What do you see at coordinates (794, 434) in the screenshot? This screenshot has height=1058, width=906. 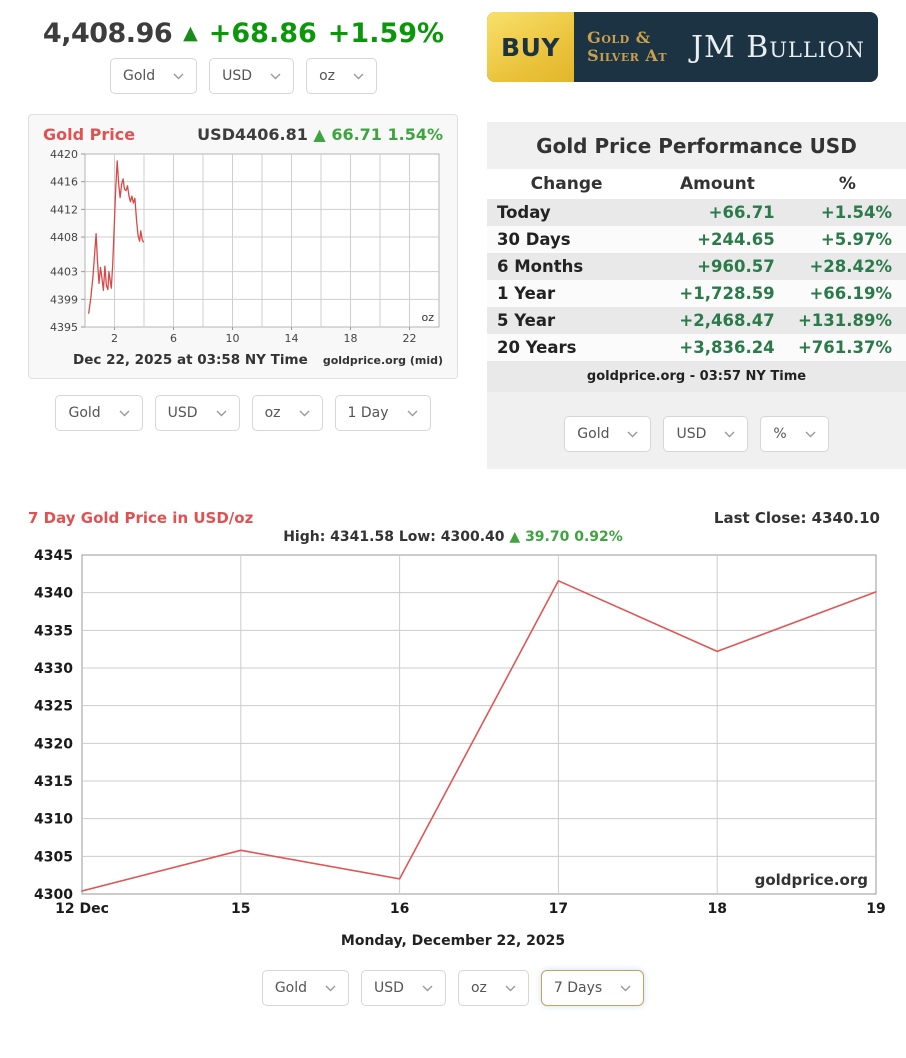 I see `select-percent: %` at bounding box center [794, 434].